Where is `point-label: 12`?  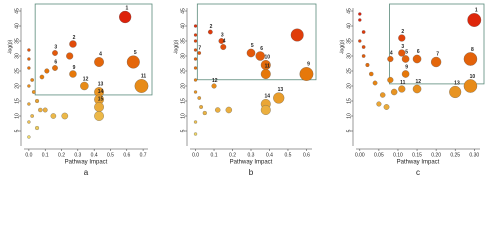
point-label: 12 is located at coordinates (86, 79).